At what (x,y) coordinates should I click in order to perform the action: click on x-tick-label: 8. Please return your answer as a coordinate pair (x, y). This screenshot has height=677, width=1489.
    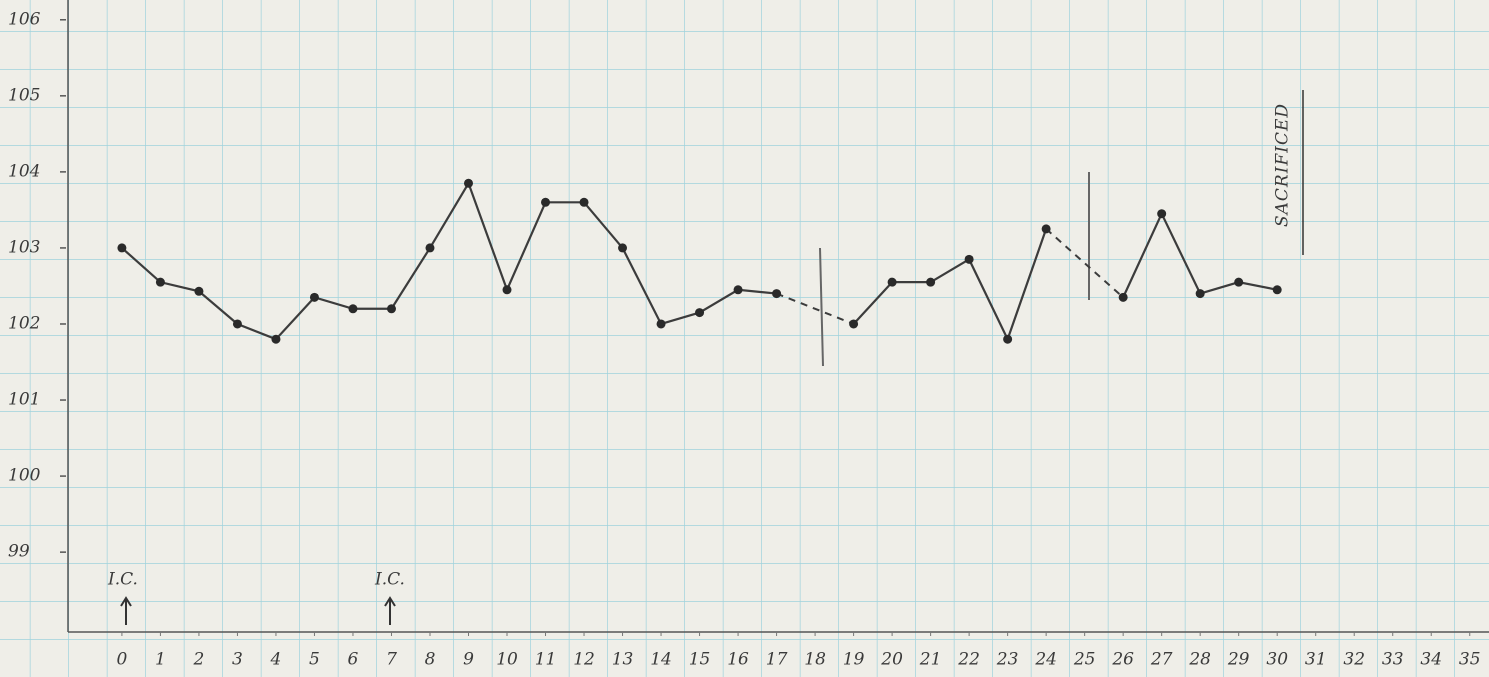
    Looking at the image, I should click on (430, 660).